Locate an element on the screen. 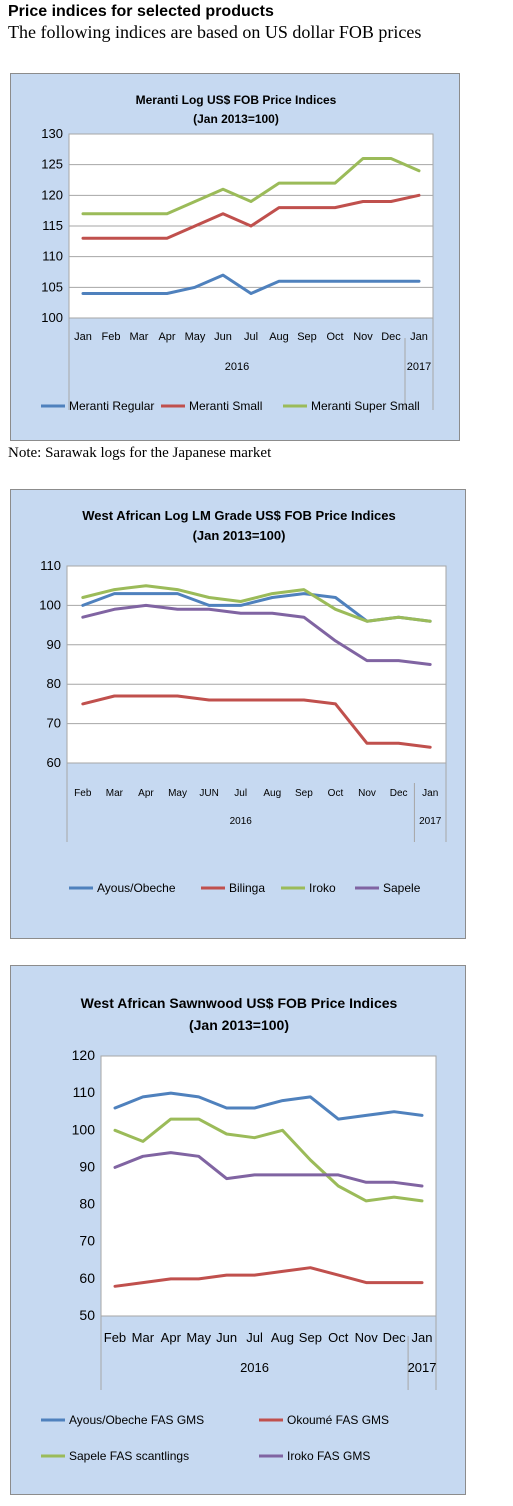  chart-title: Meranti Log US$ FOB Price Indices is located at coordinates (236, 100).